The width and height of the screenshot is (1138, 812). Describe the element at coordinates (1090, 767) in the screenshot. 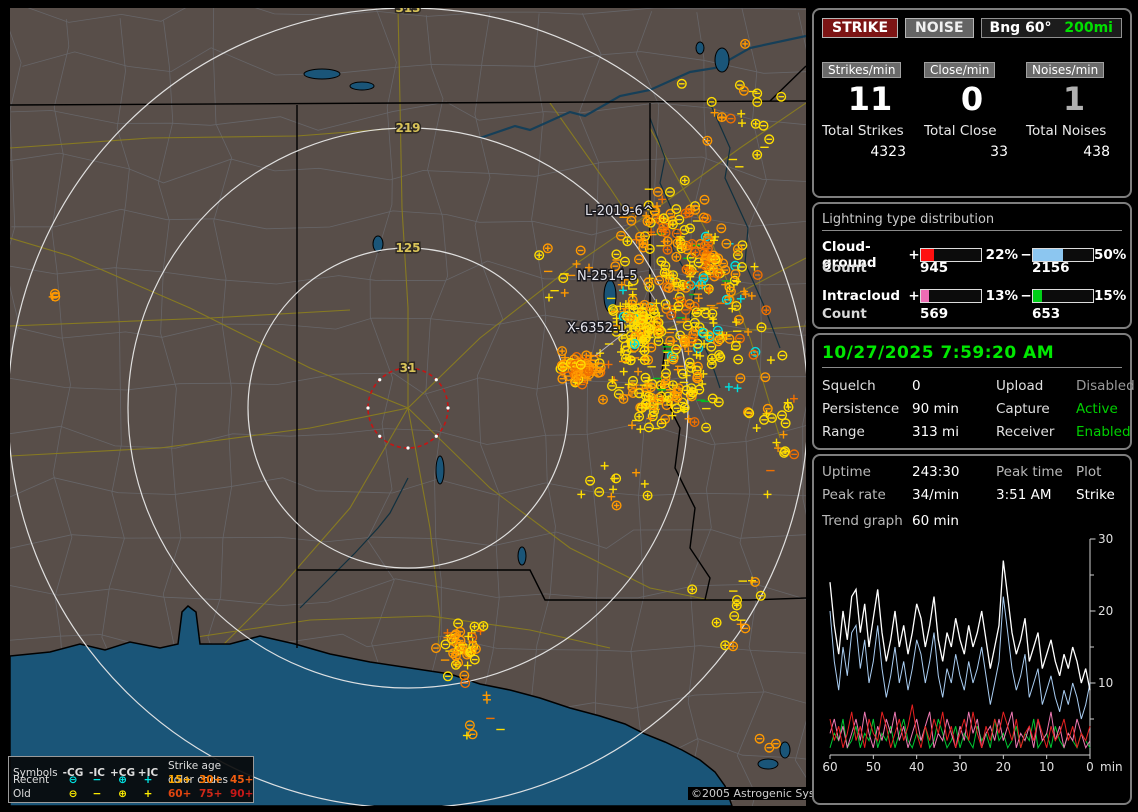

I see `chart-x-tick-label: 0` at that location.